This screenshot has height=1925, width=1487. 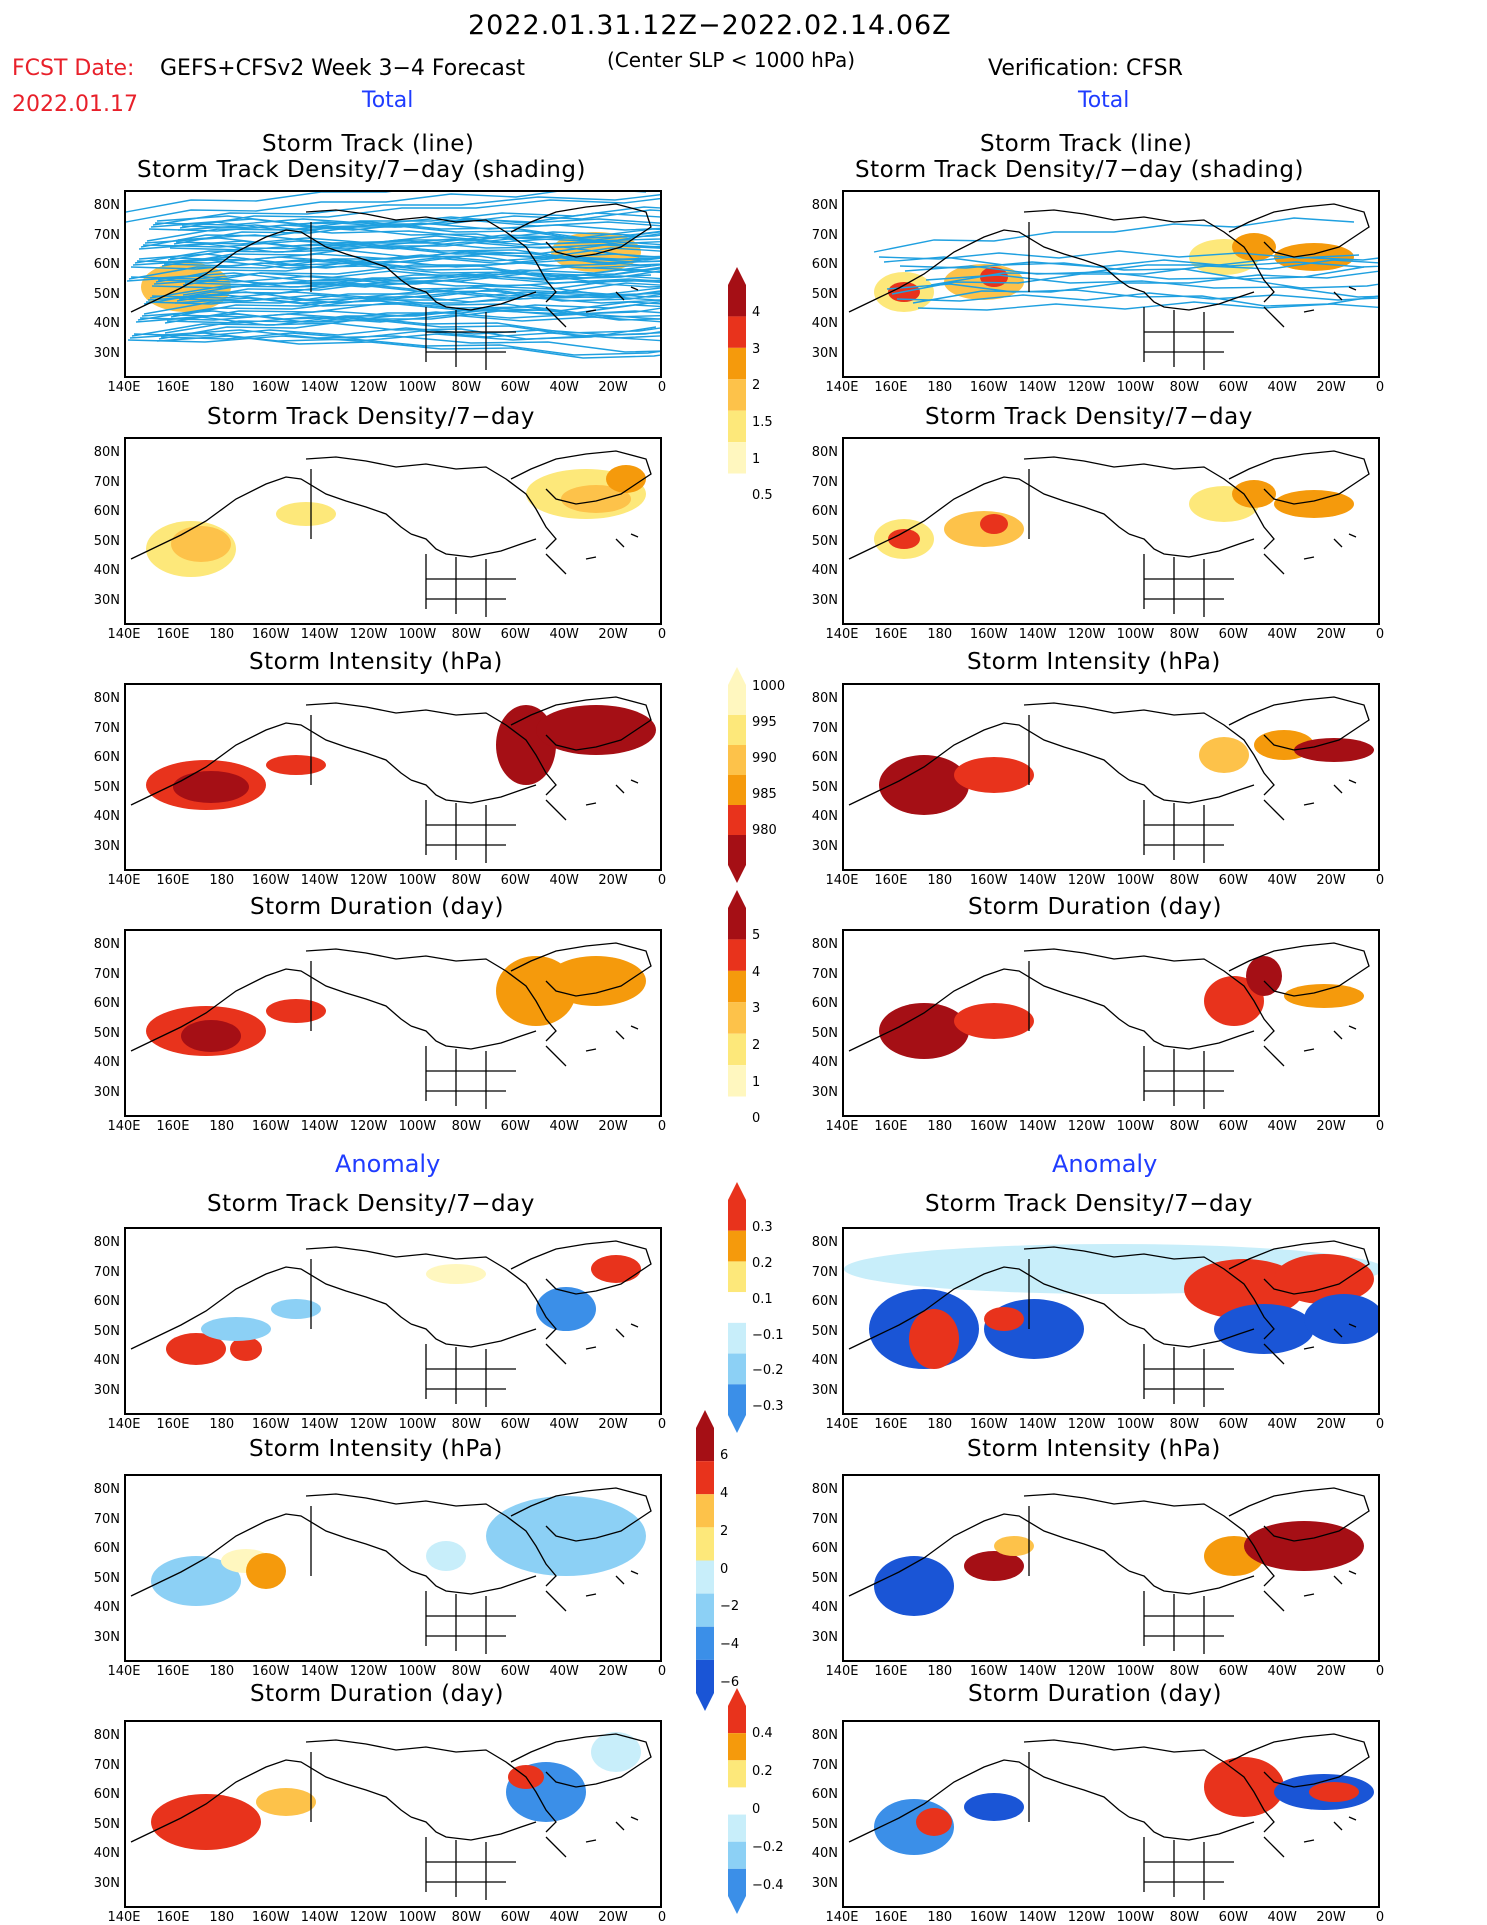 I want to click on map-intensity-anomaly-verification, so click(x=1111, y=1568).